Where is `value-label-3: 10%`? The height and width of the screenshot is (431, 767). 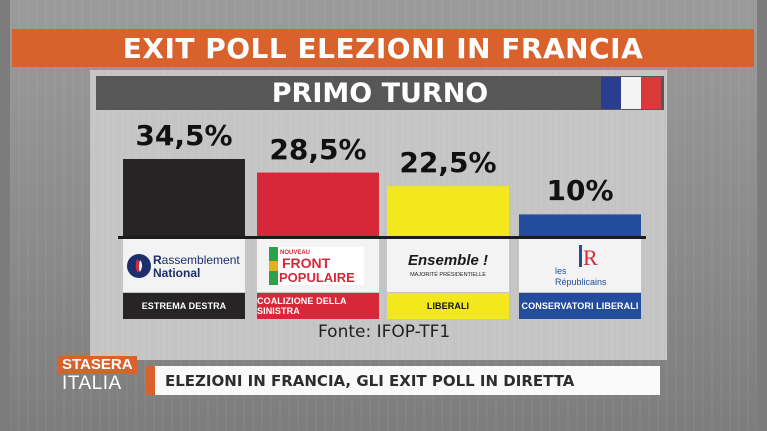
value-label-3: 10% is located at coordinates (580, 191).